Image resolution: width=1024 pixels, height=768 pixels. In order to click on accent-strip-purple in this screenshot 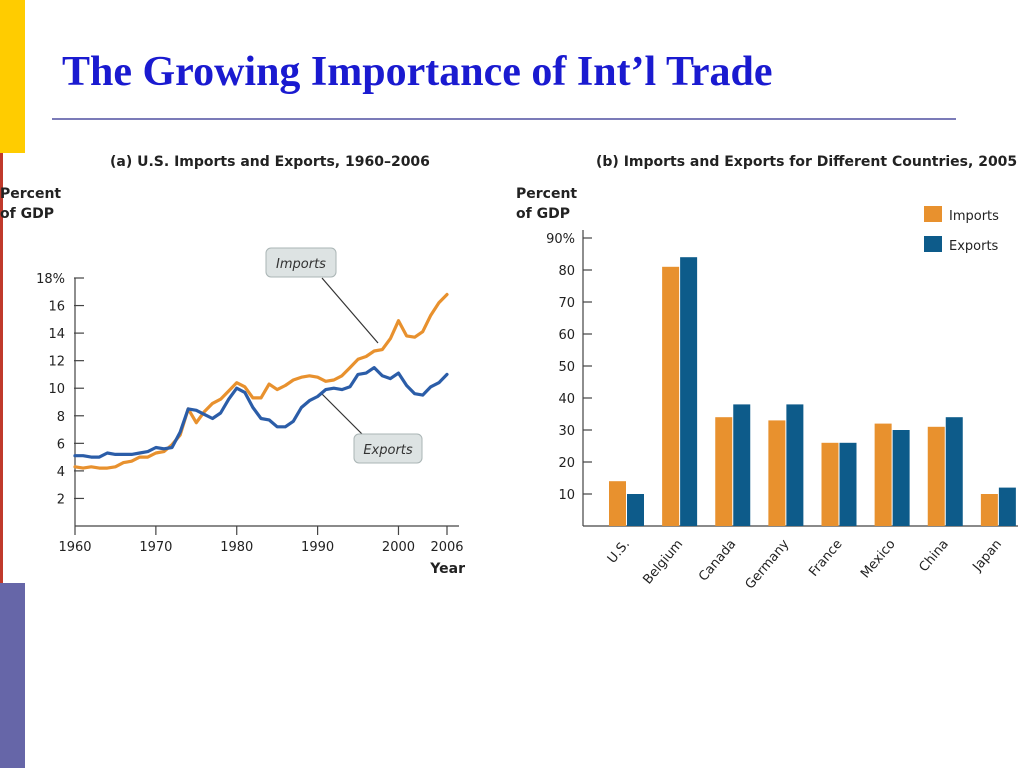, I will do `click(12, 675)`.